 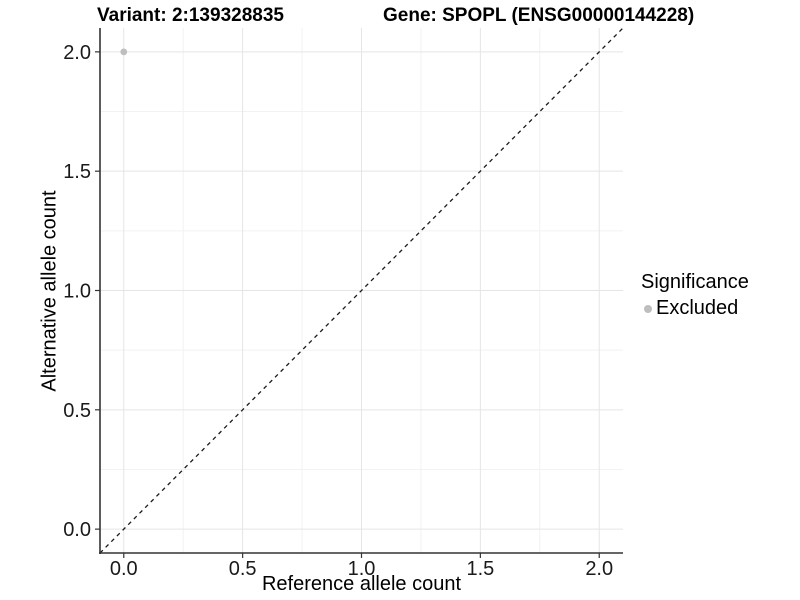 What do you see at coordinates (697, 308) in the screenshot?
I see `legend-entry-label: Excluded` at bounding box center [697, 308].